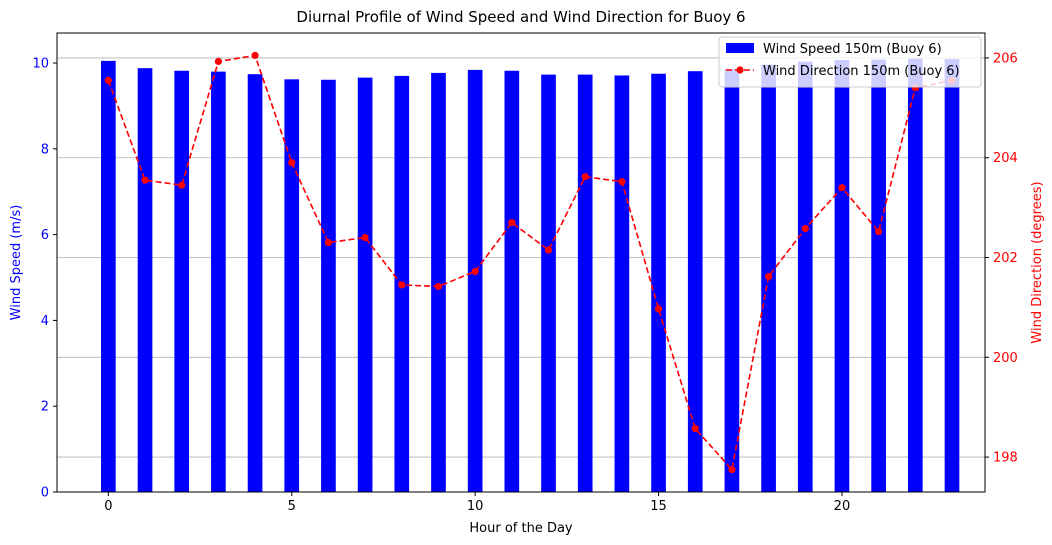 This screenshot has height=545, width=1052. Describe the element at coordinates (1005, 58) in the screenshot. I see `right-tick-label: 206` at that location.